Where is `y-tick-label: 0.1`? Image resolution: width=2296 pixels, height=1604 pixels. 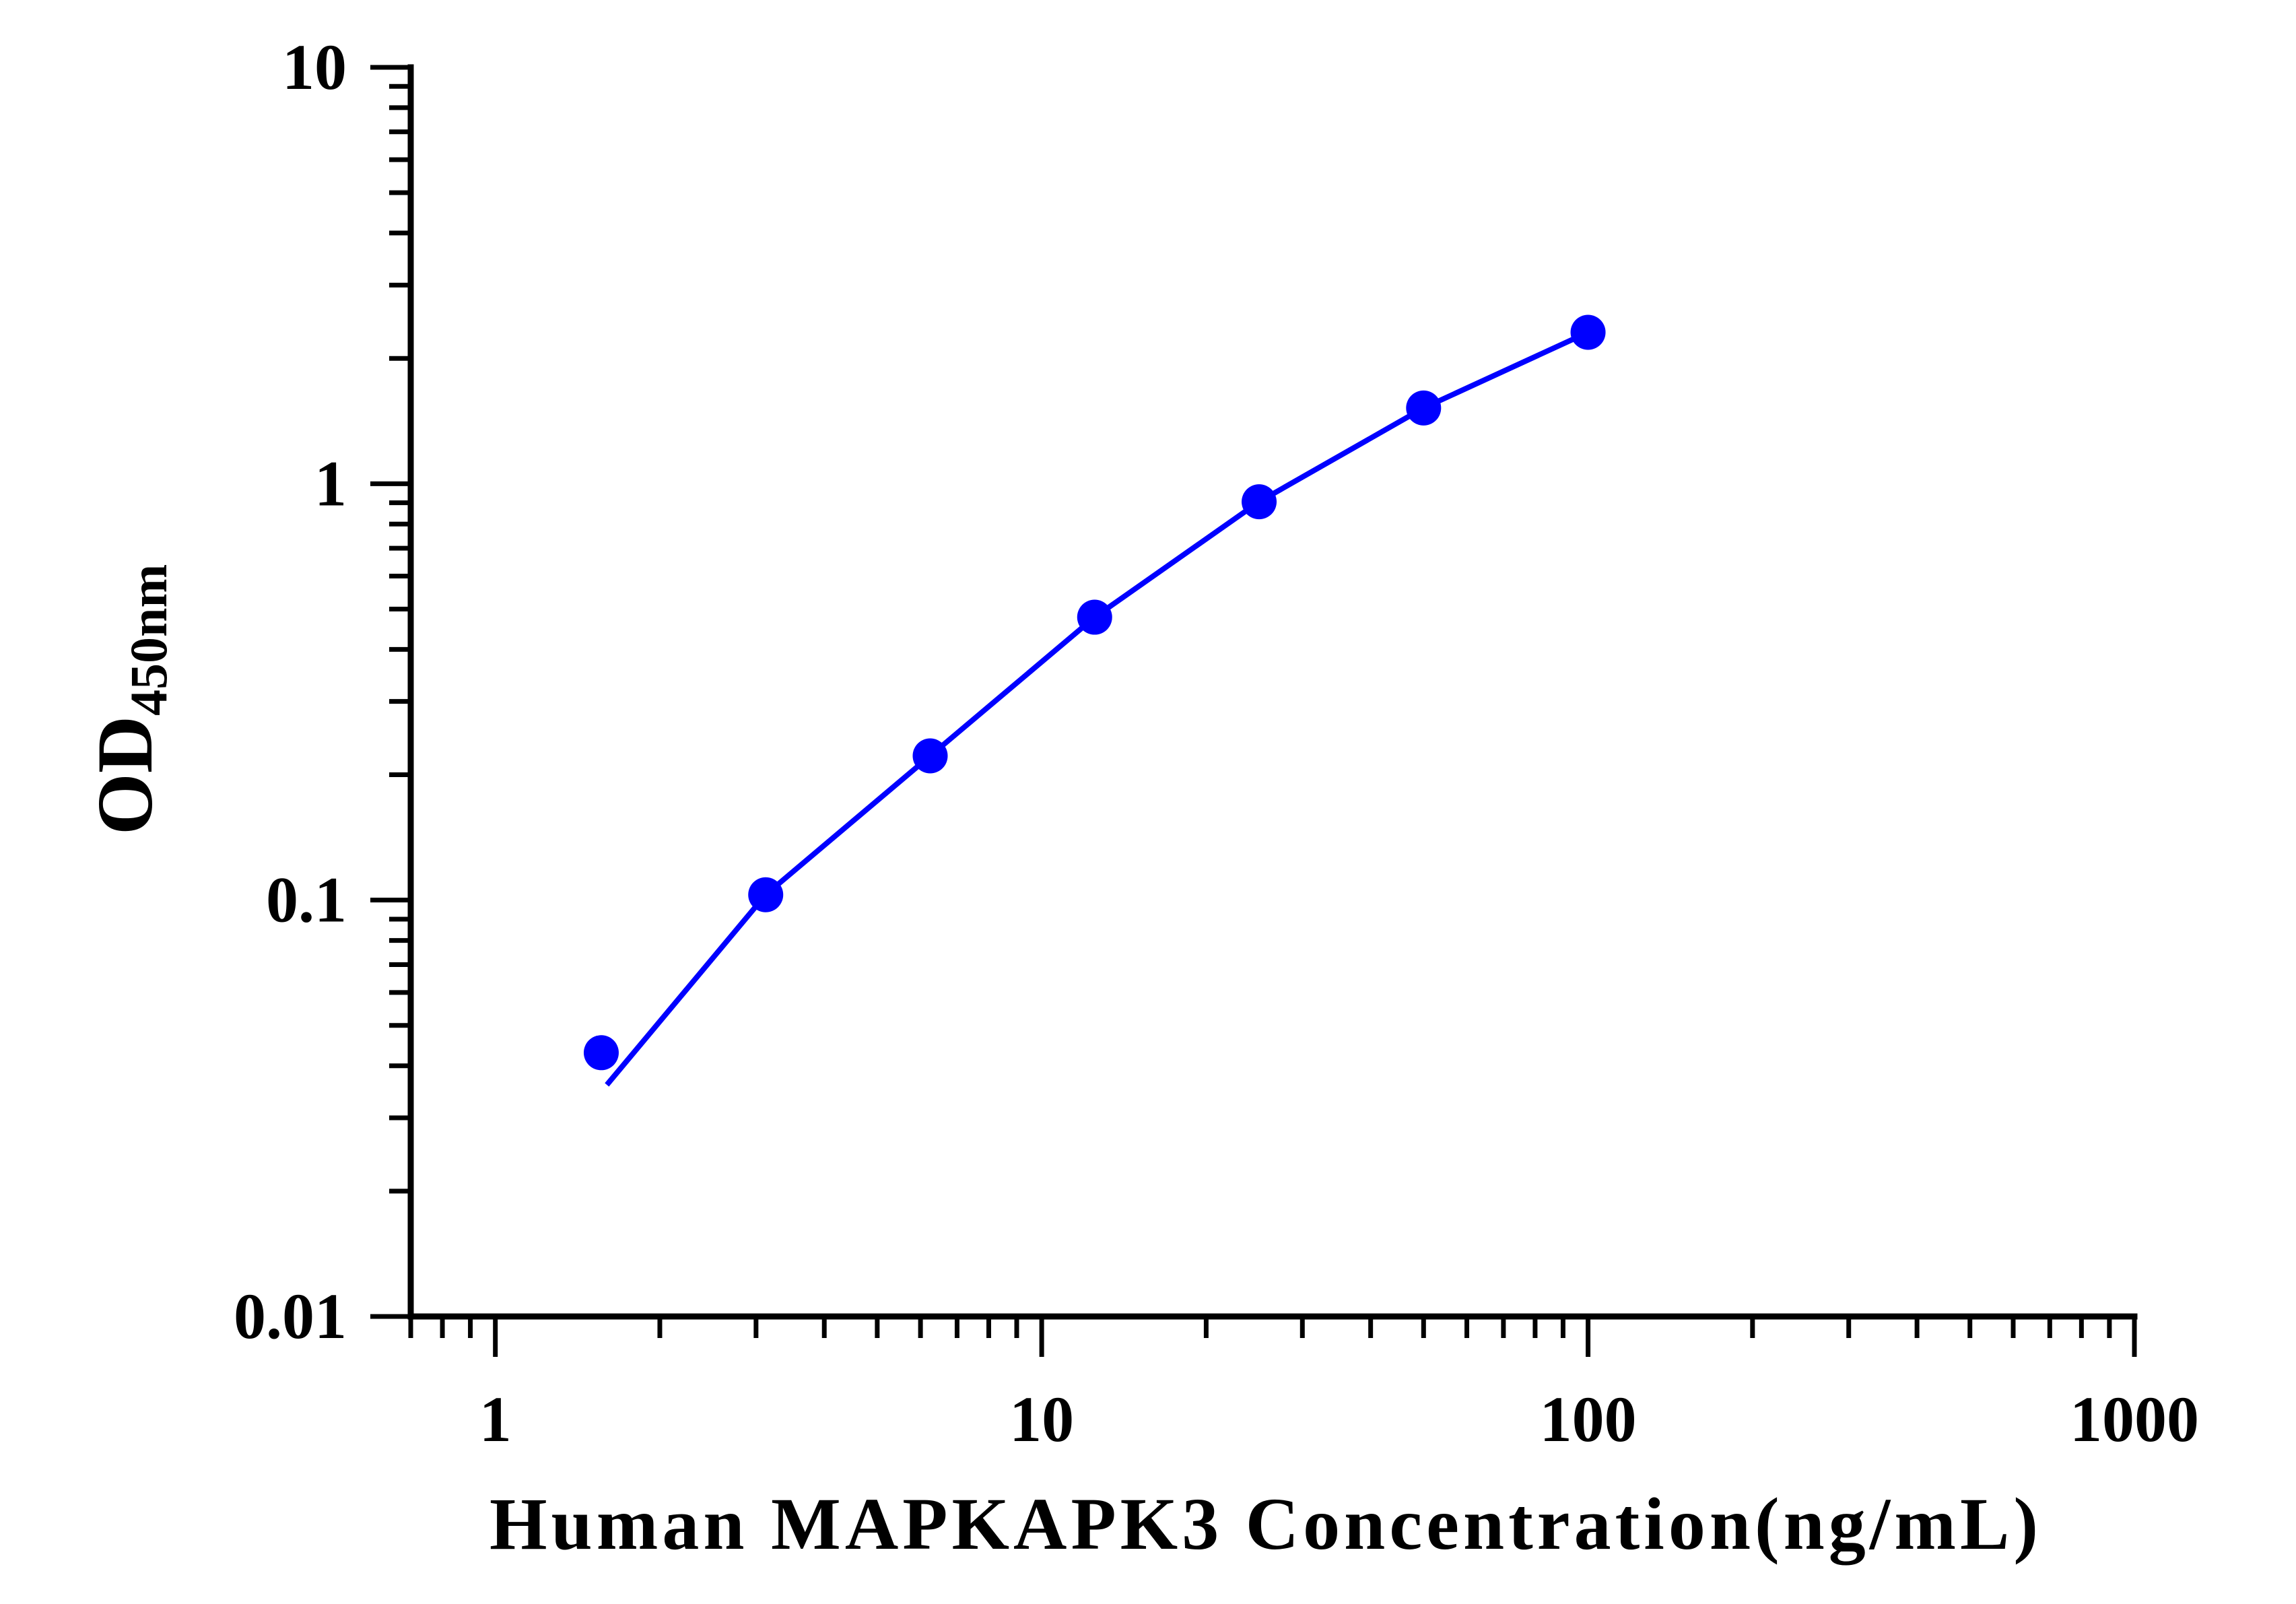
y-tick-label: 0.1 is located at coordinates (306, 900).